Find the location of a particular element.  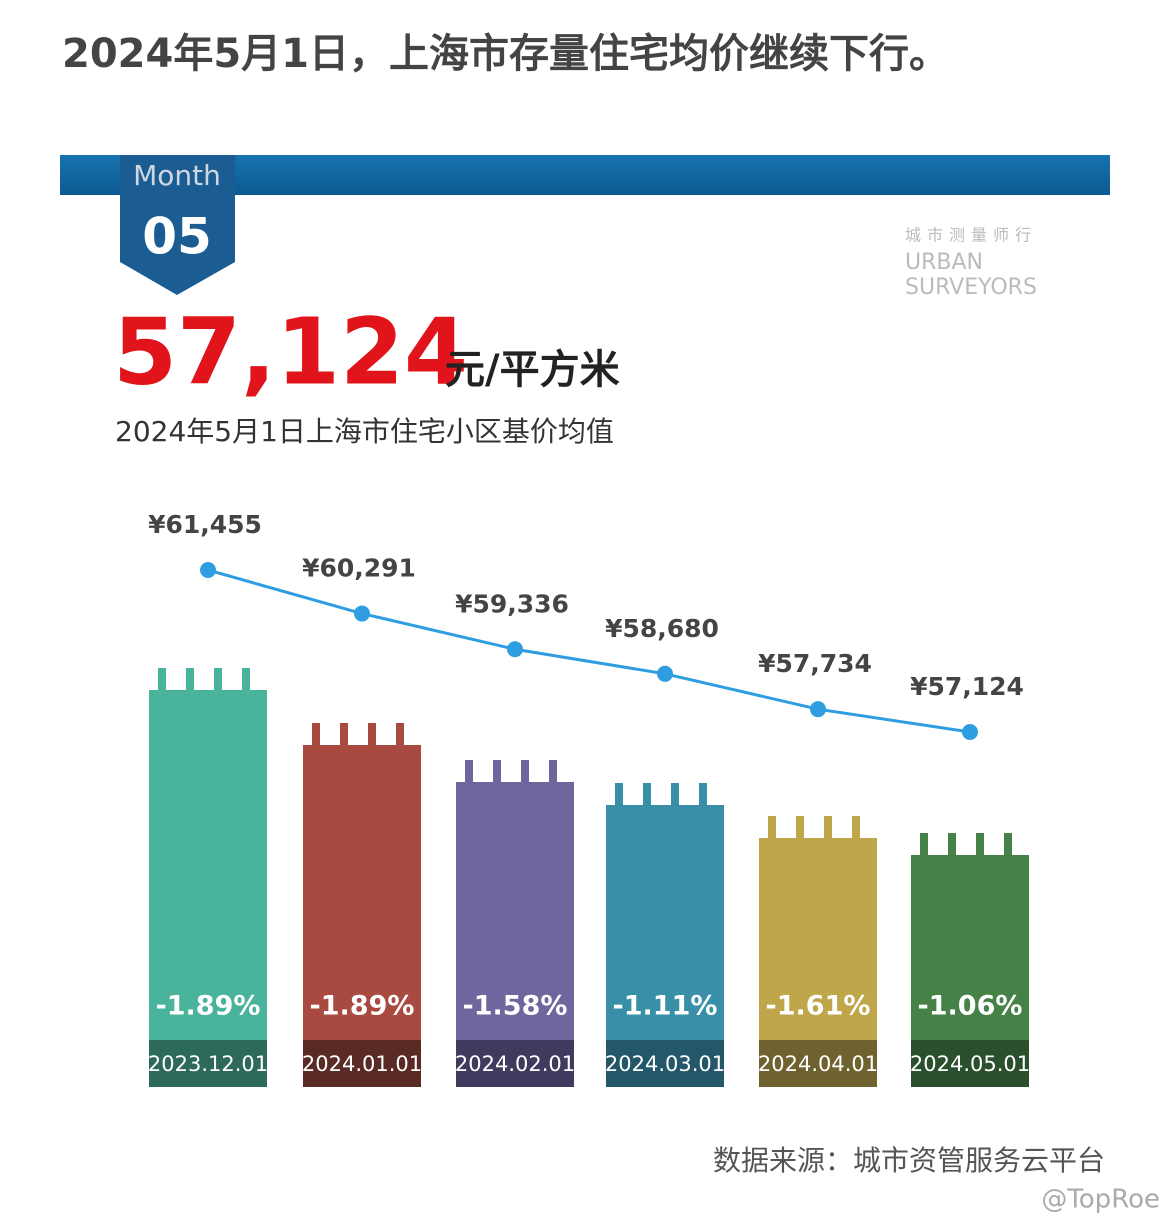

watermark: @TopRoe is located at coordinates (1100, 1200).